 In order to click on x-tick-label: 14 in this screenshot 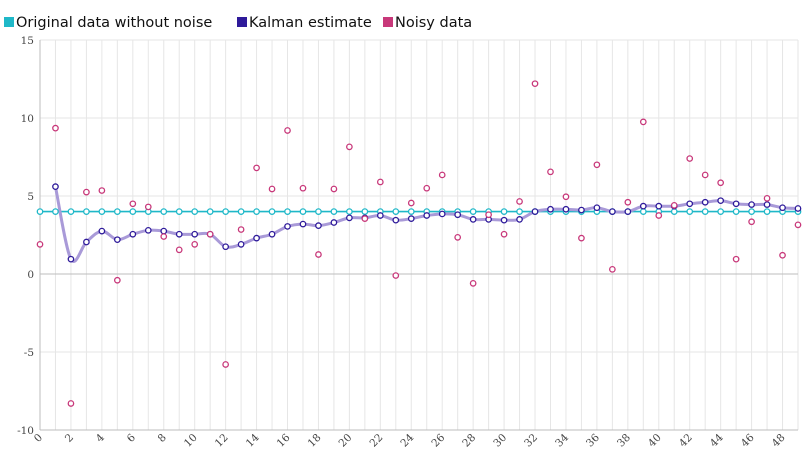, I will do `click(253, 440)`.